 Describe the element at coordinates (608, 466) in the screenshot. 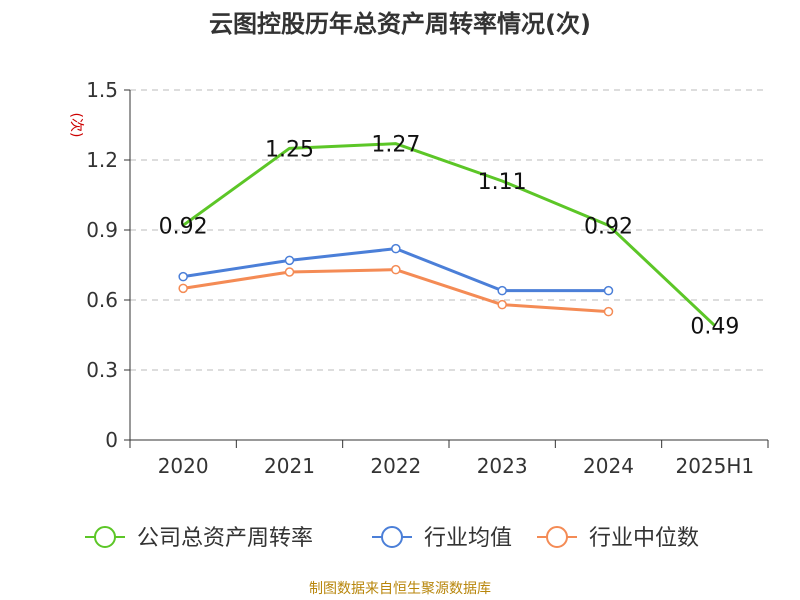

I see `x-tick-label: 2024` at that location.